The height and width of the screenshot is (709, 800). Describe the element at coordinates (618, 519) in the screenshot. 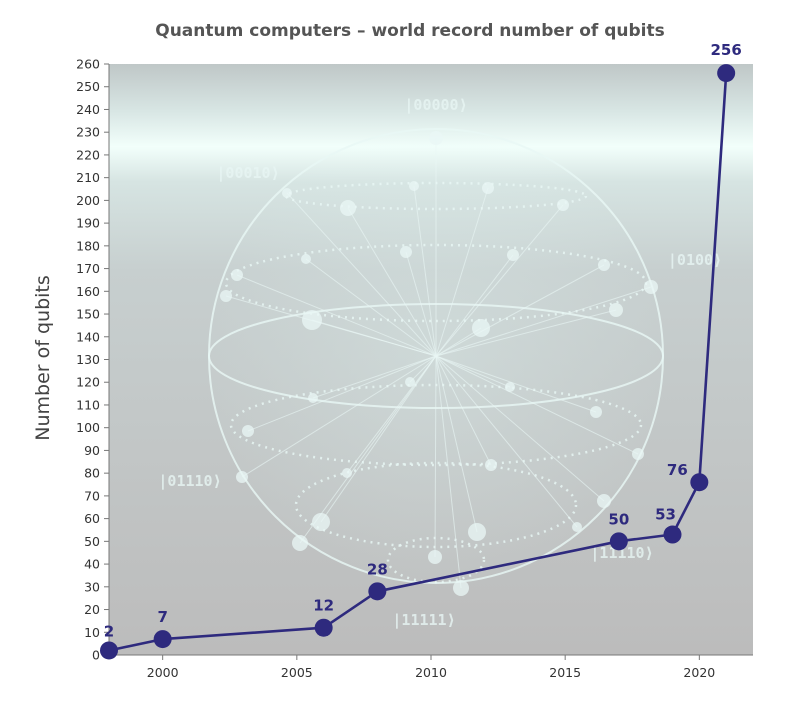

I see `data-label: 50` at that location.